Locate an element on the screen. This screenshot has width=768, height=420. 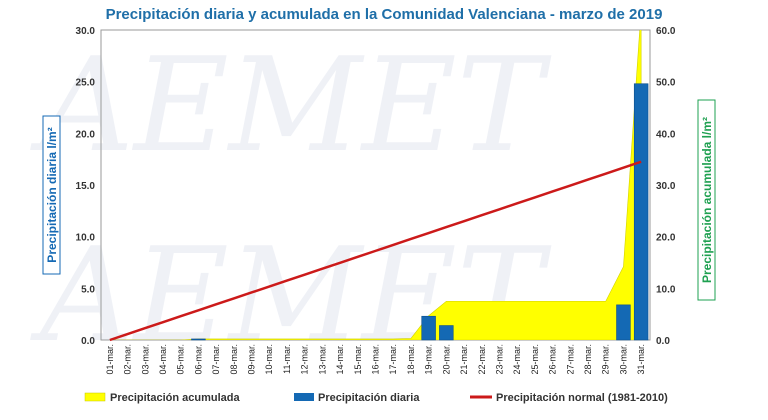
right-tick-label: 20.0 is located at coordinates (666, 238).